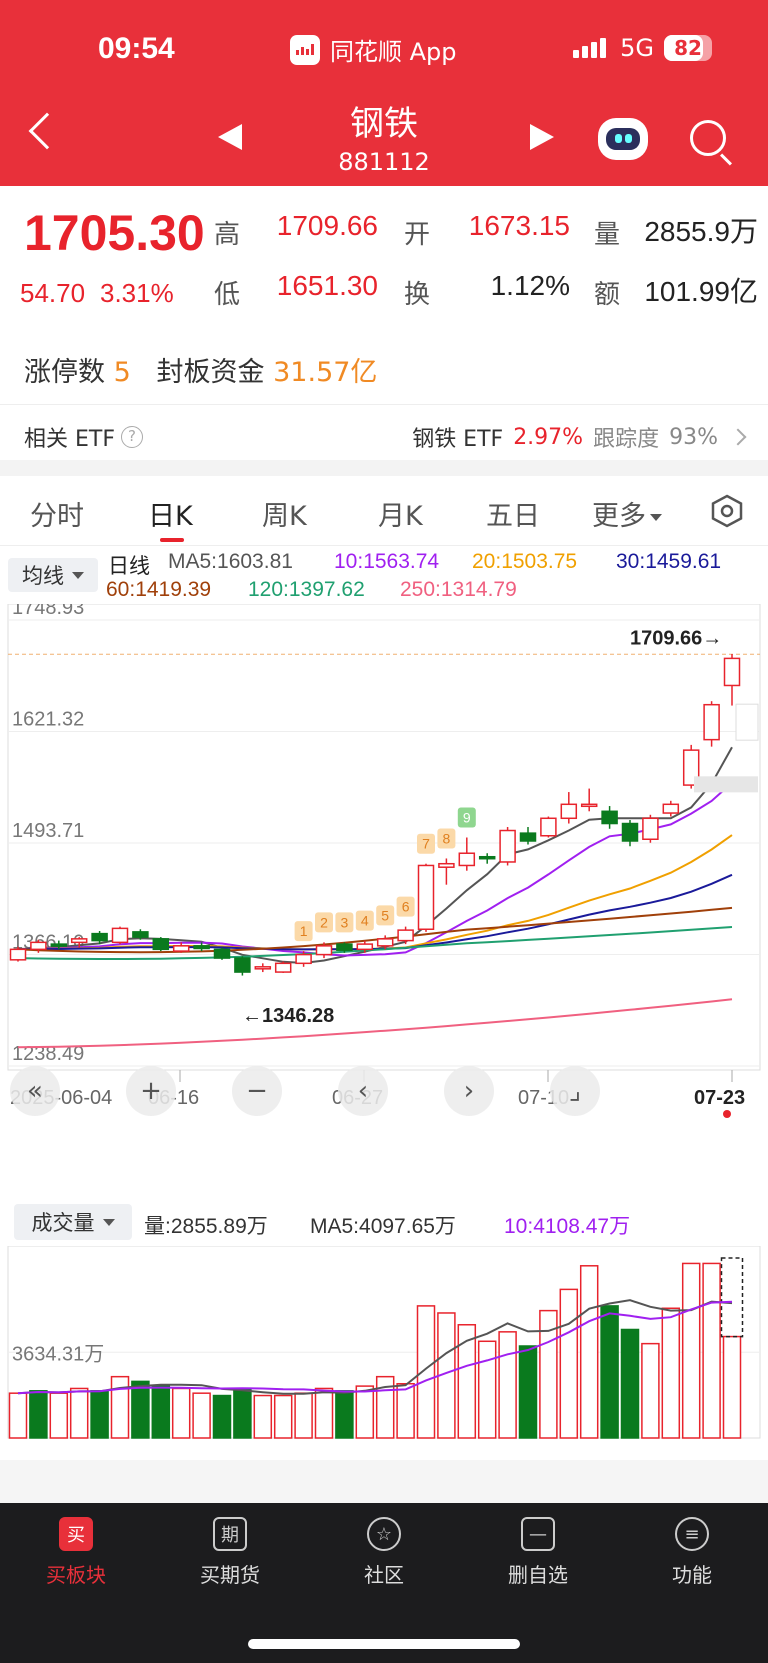 The height and width of the screenshot is (1663, 768). What do you see at coordinates (375, 1347) in the screenshot?
I see `vol-ma5-line` at bounding box center [375, 1347].